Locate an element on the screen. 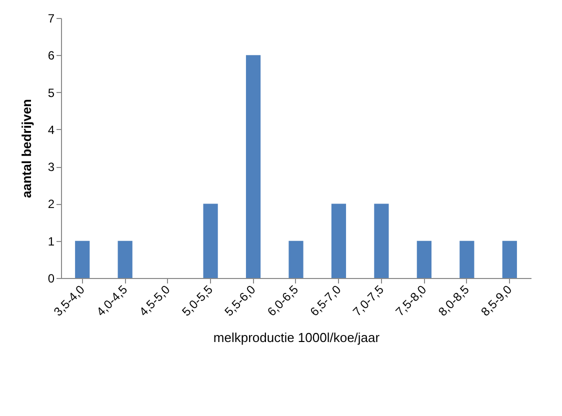 The height and width of the screenshot is (416, 562). y-axis-title: aantal bedrijven is located at coordinates (26, 148).